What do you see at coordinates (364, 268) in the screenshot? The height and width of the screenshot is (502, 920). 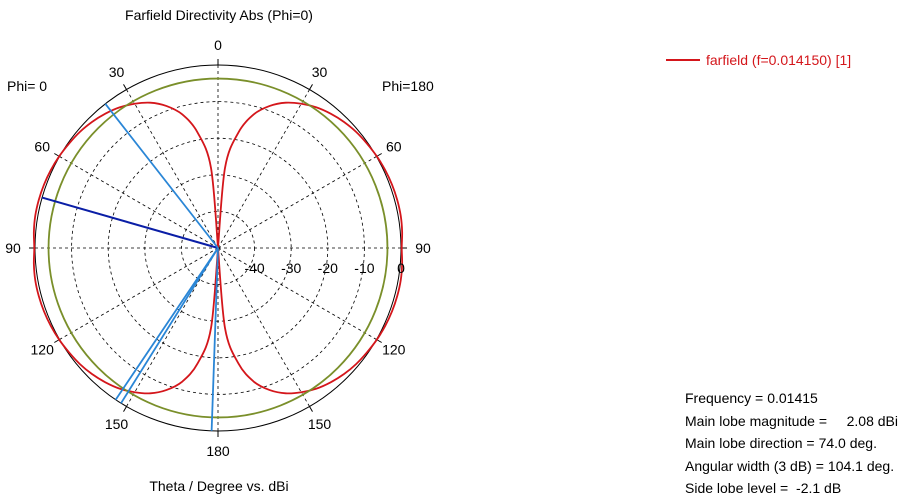 I see `radial-tick-label: -10` at bounding box center [364, 268].